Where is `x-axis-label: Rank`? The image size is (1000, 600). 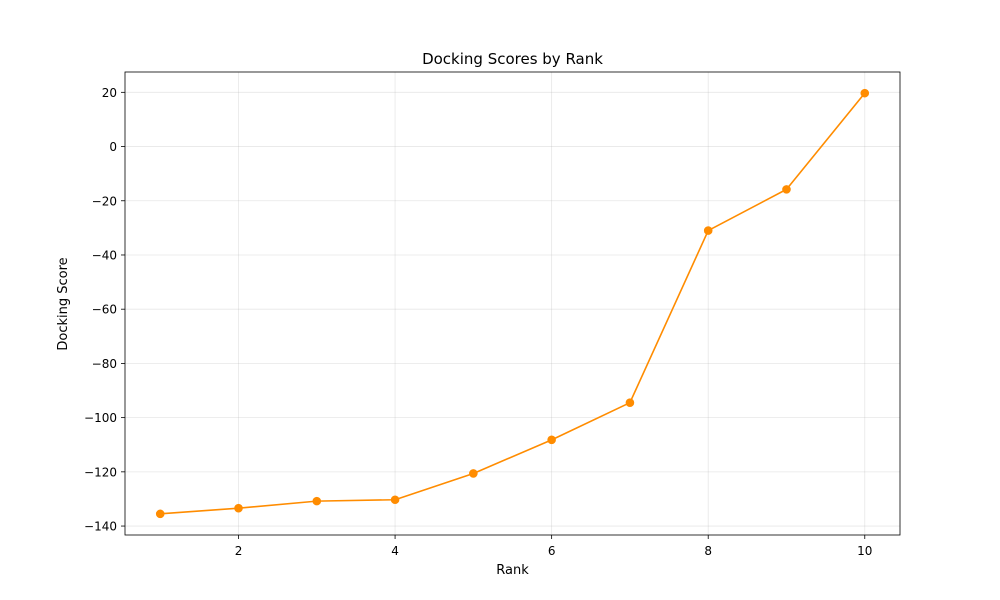
x-axis-label: Rank is located at coordinates (512, 570).